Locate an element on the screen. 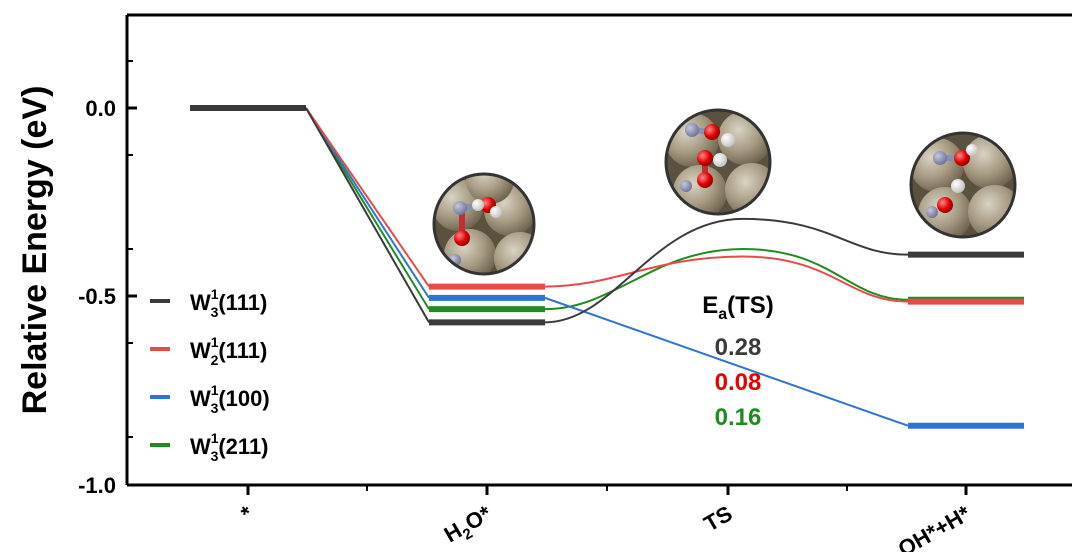  x-tick-label: * is located at coordinates (247, 513).